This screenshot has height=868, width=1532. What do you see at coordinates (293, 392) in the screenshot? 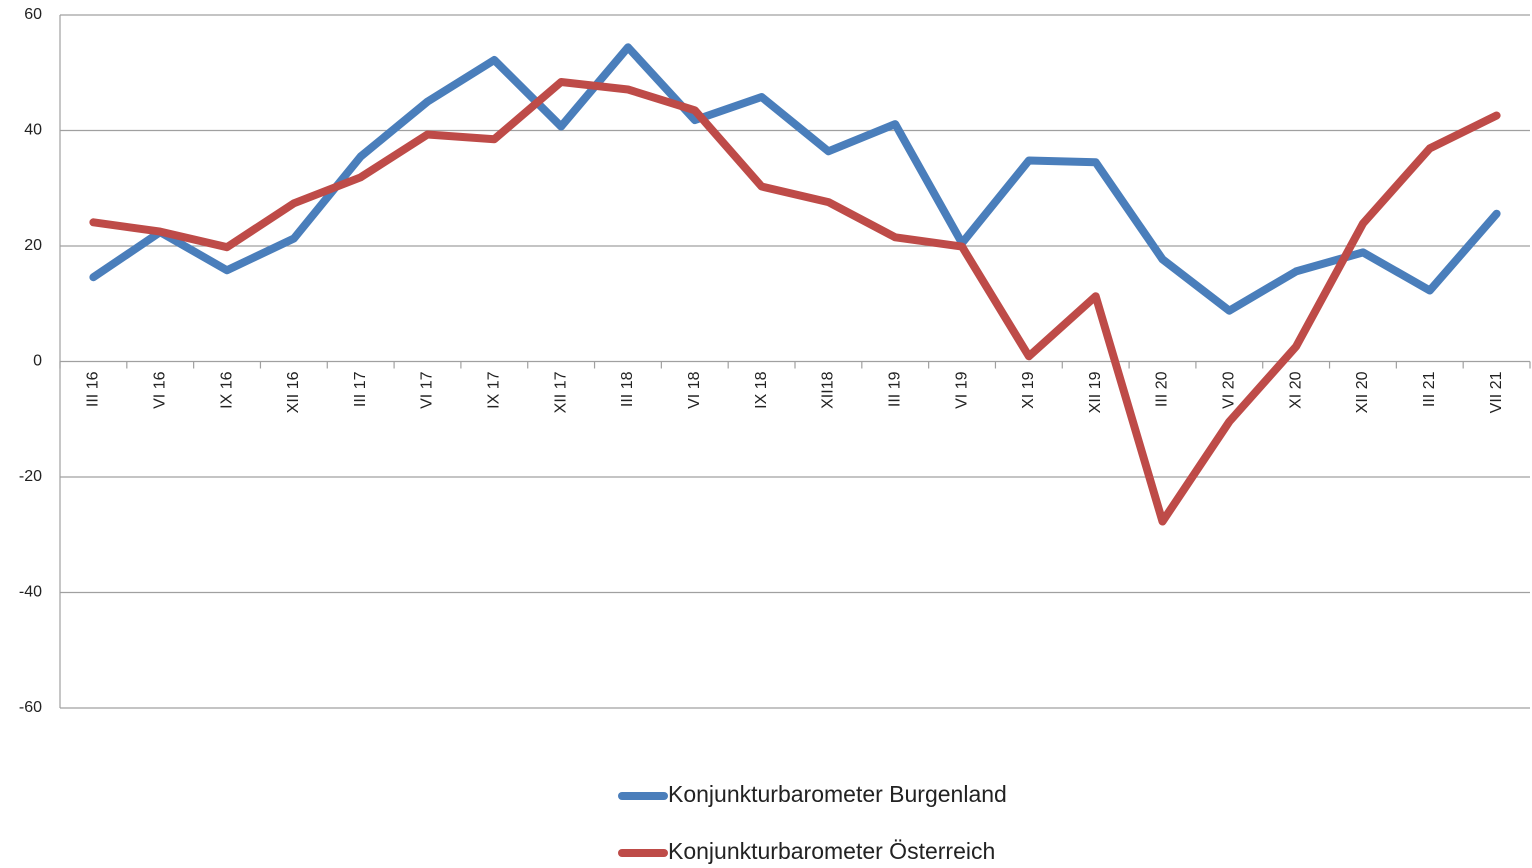
I see `x-tick-label: XII 16` at bounding box center [293, 392].